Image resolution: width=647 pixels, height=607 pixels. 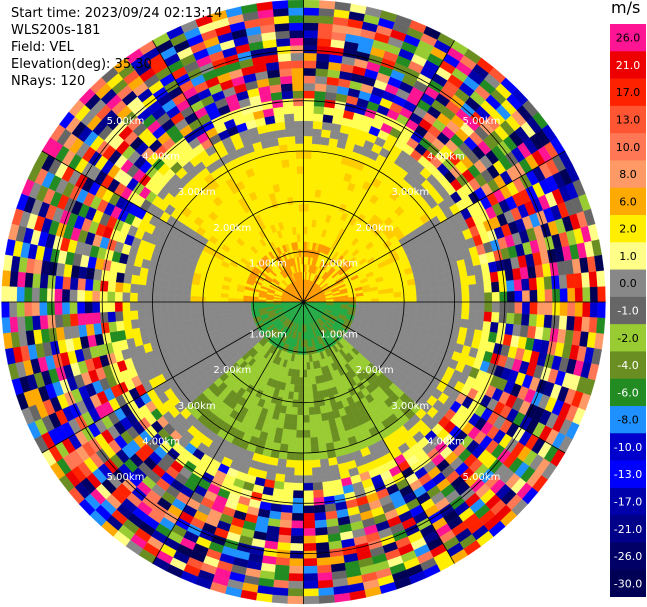 What do you see at coordinates (628, 283) in the screenshot?
I see `colorbar-tick-label: 0.0` at bounding box center [628, 283].